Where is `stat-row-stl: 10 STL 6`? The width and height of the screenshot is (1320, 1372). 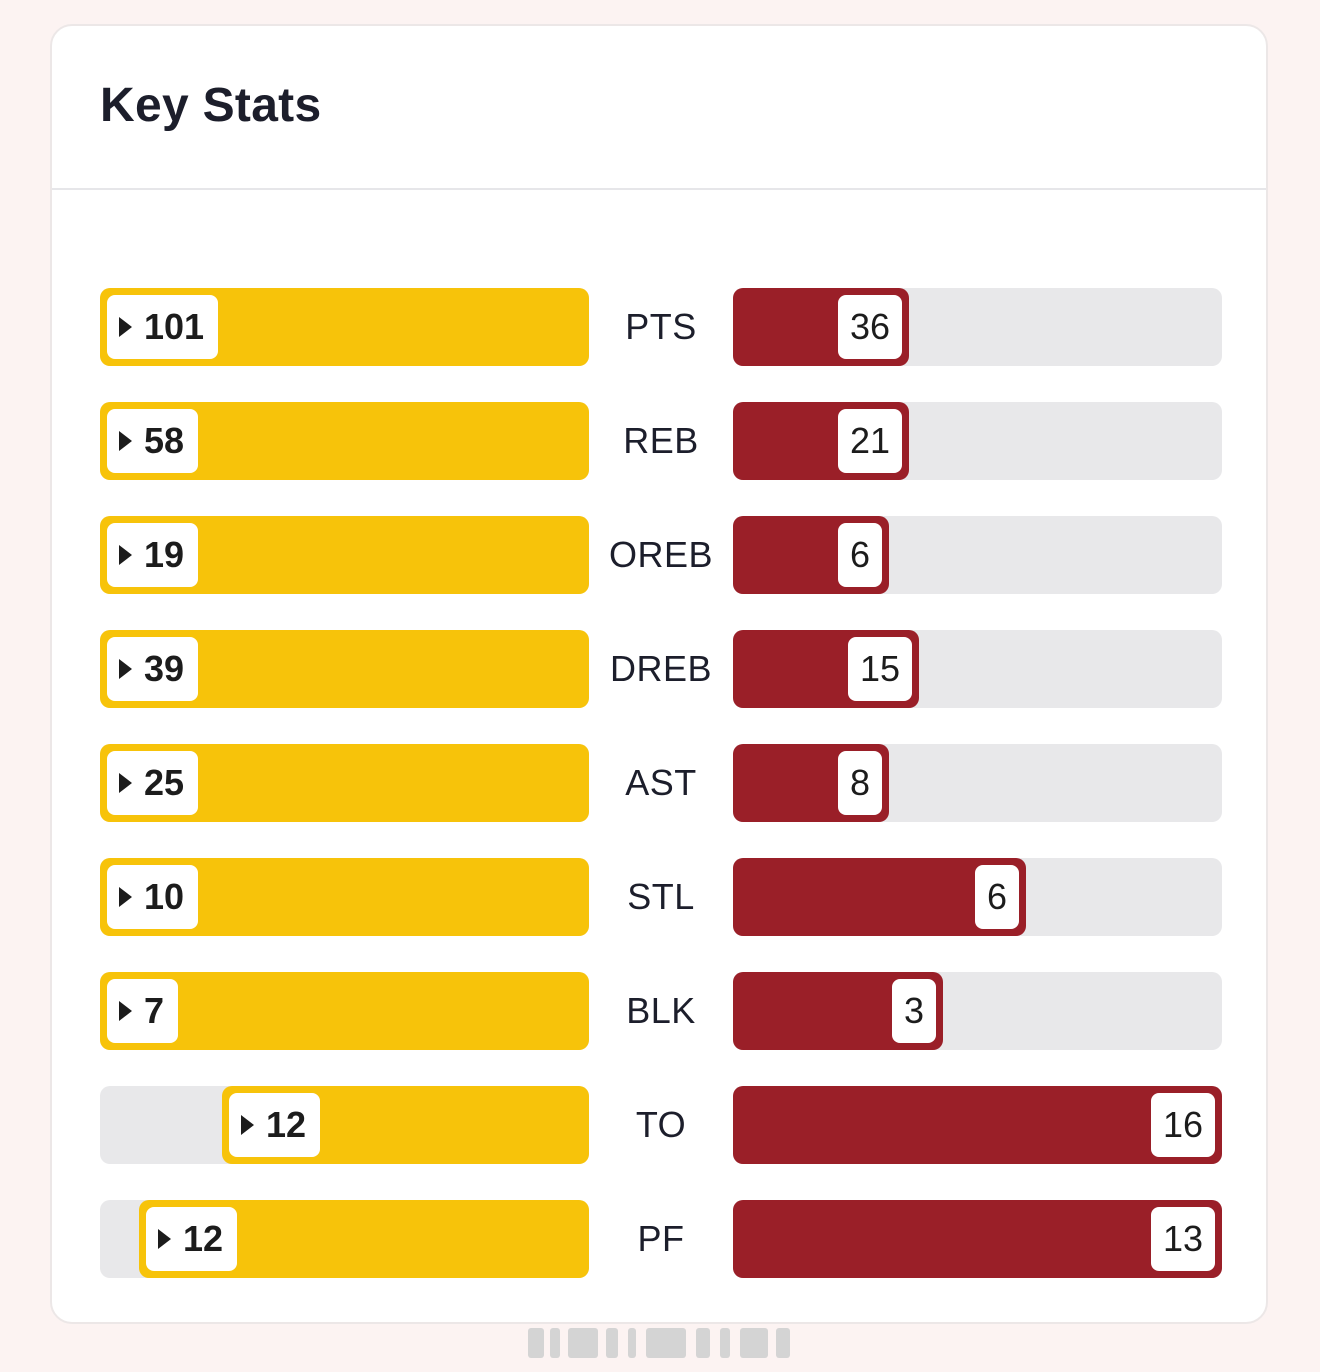
stat-row-stl: 10 STL 6 is located at coordinates (659, 897).